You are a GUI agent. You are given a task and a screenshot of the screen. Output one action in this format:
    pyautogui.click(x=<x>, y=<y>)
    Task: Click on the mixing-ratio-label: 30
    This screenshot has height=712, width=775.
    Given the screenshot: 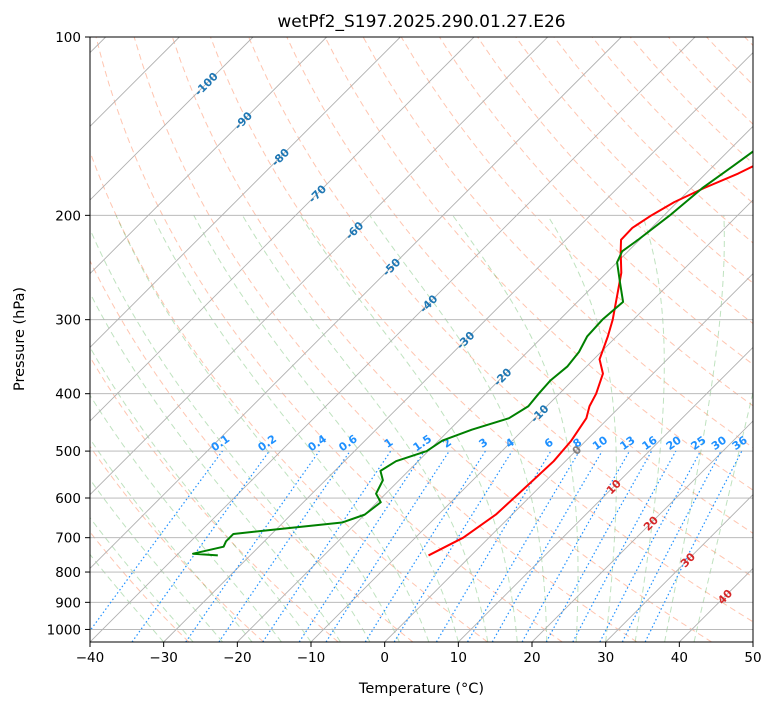 What is the action you would take?
    pyautogui.click(x=719, y=443)
    